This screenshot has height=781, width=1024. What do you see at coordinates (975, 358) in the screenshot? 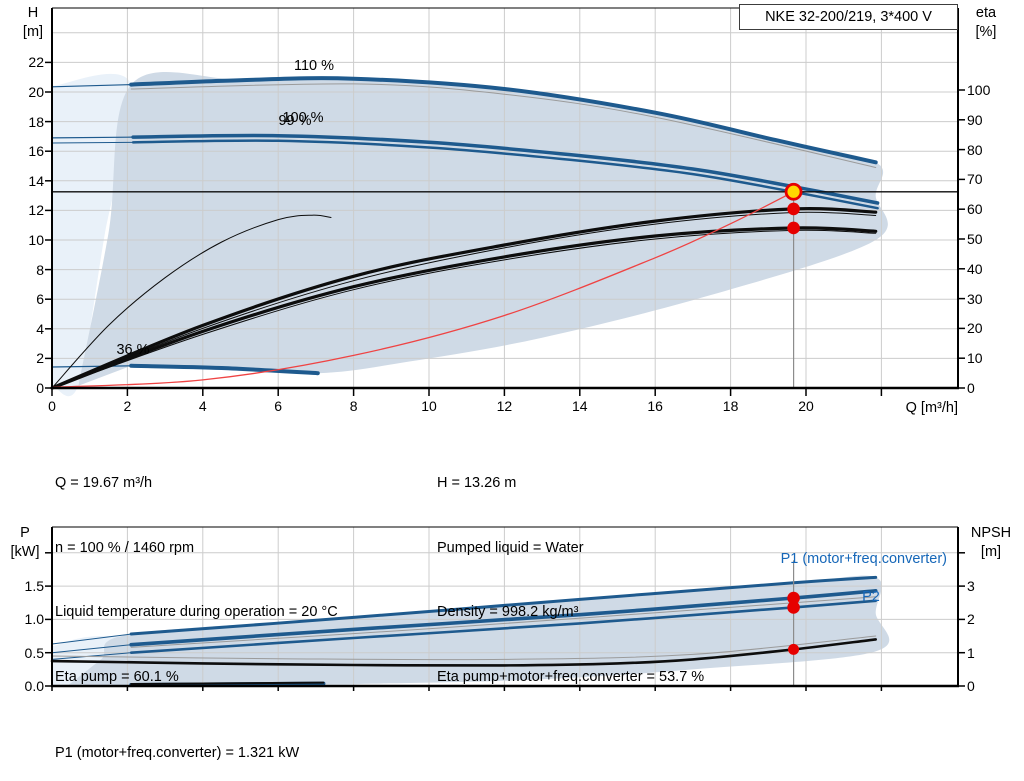
I see `tick-label-right: 10` at bounding box center [975, 358].